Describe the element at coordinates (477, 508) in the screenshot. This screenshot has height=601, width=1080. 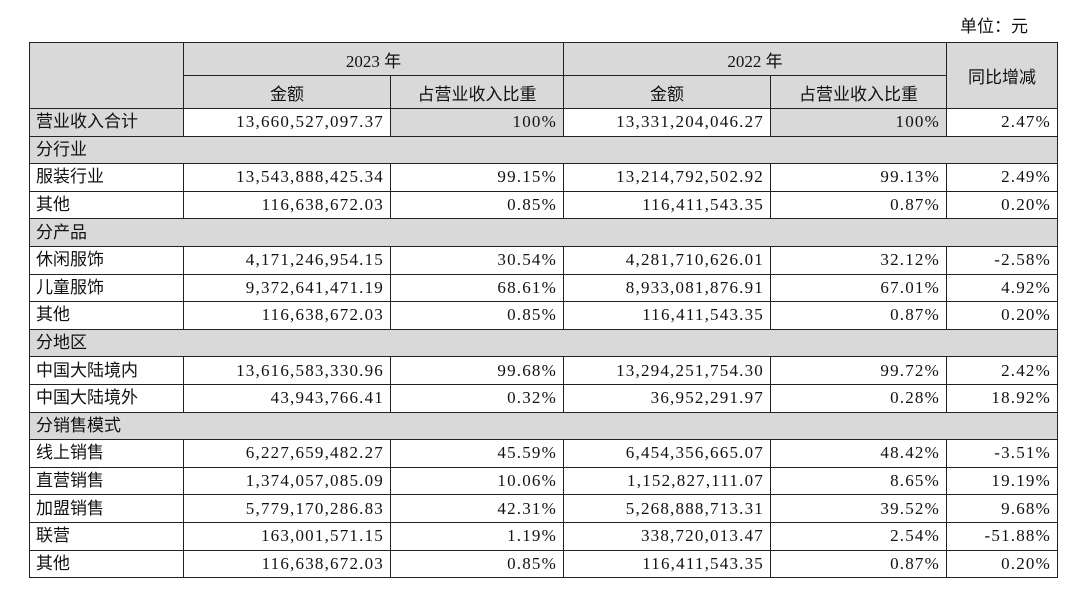
I see `cell: 42.31%` at that location.